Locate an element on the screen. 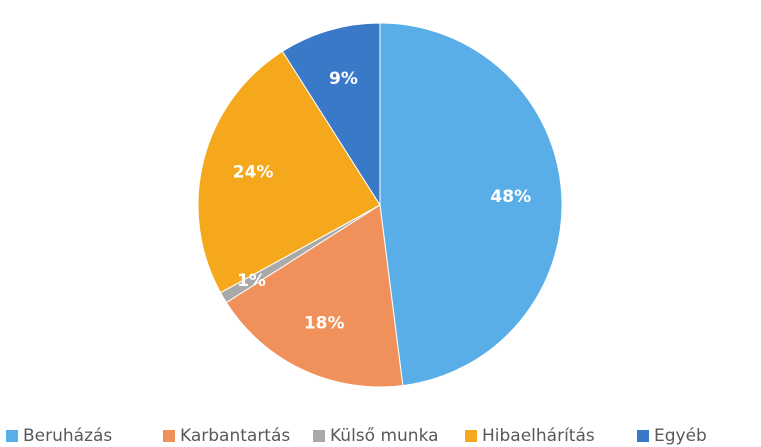 The image size is (761, 447). slice-label: 18% is located at coordinates (324, 324).